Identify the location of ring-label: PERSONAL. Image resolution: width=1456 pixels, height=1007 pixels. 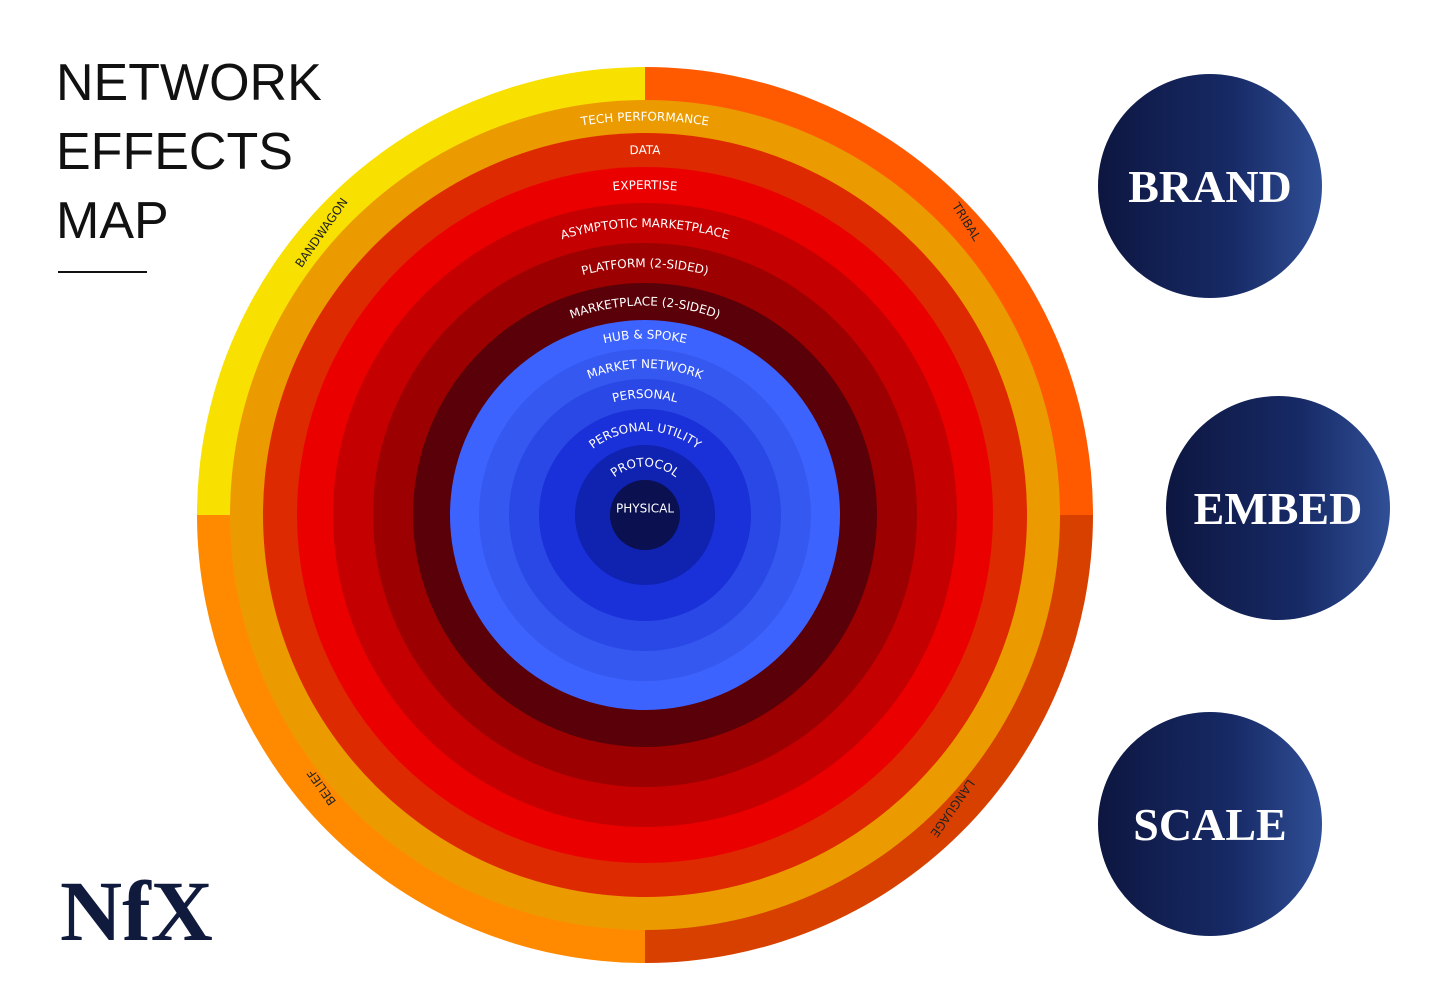
(645, 396).